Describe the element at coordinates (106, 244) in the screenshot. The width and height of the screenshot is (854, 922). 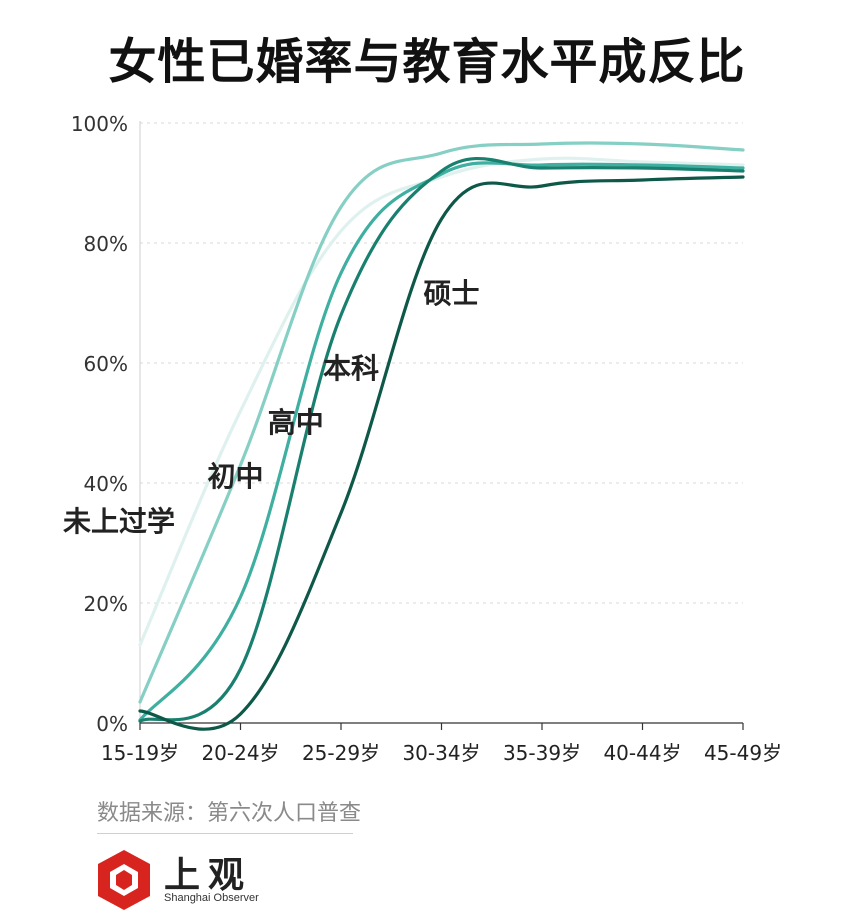
I see `y-tick-label: 80%` at that location.